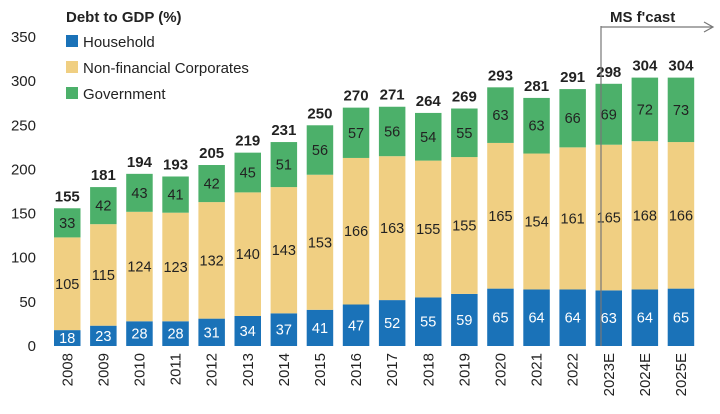 The image size is (720, 414). Describe the element at coordinates (500, 215) in the screenshot. I see `bar-non-financial-corporates-2020` at that location.